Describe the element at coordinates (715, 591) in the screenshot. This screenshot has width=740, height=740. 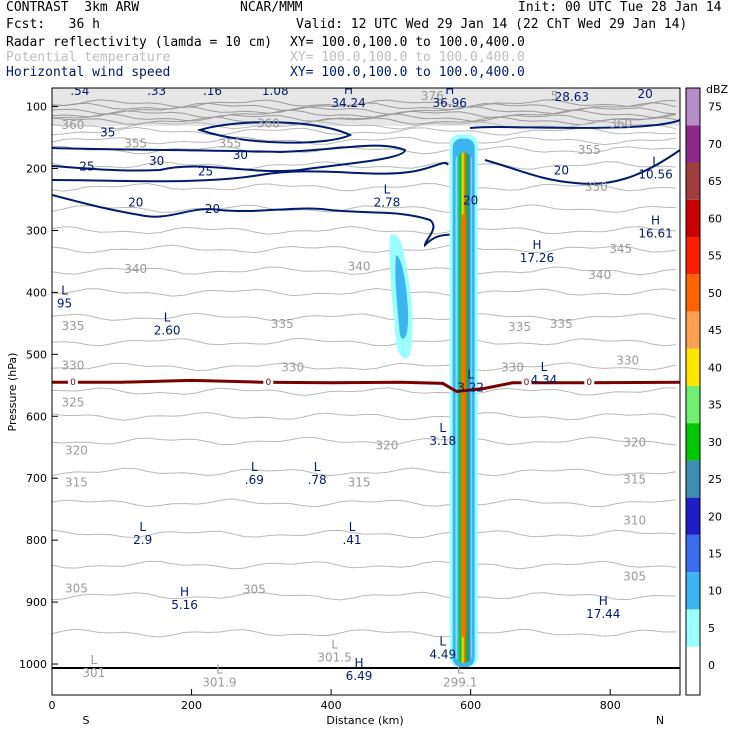
I see `colorbar-label: 10` at that location.